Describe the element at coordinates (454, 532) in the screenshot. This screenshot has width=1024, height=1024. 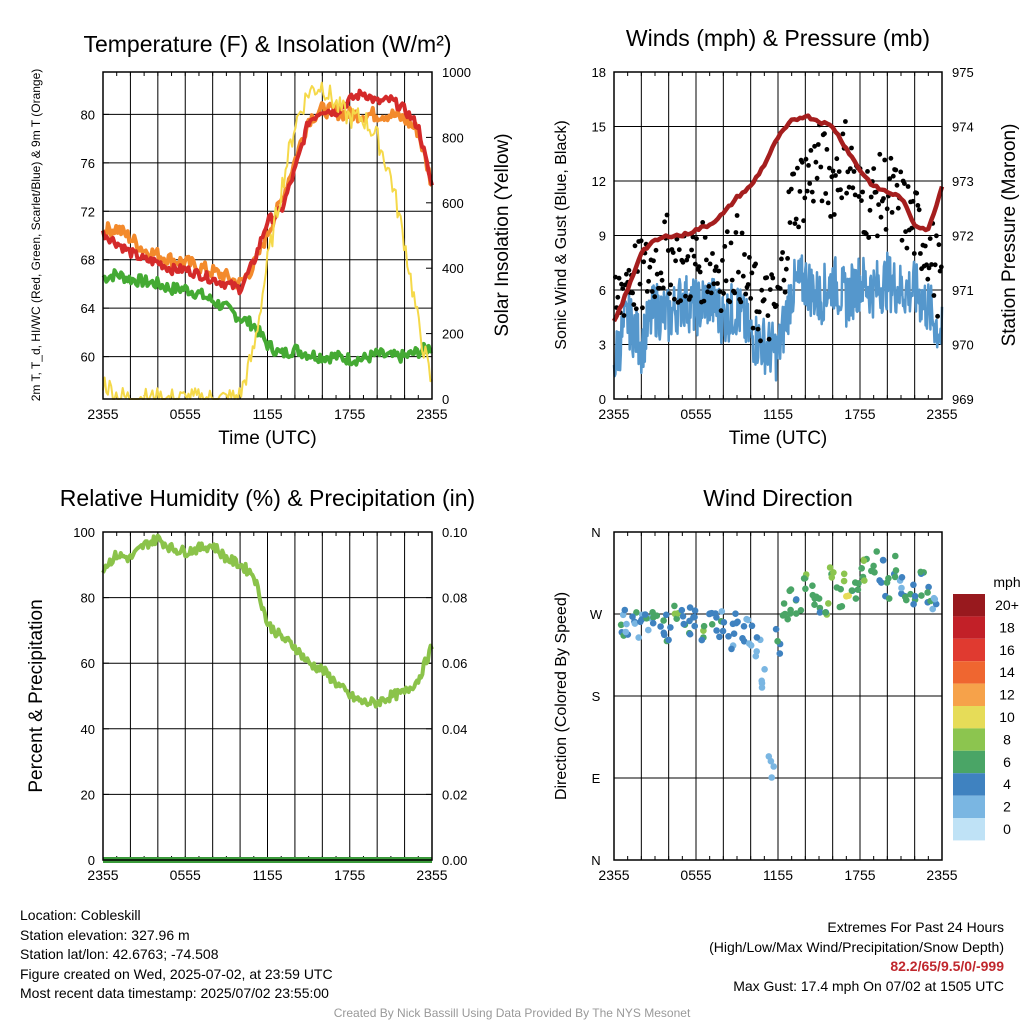
I see `y-right-tick-label: 0.10` at that location.